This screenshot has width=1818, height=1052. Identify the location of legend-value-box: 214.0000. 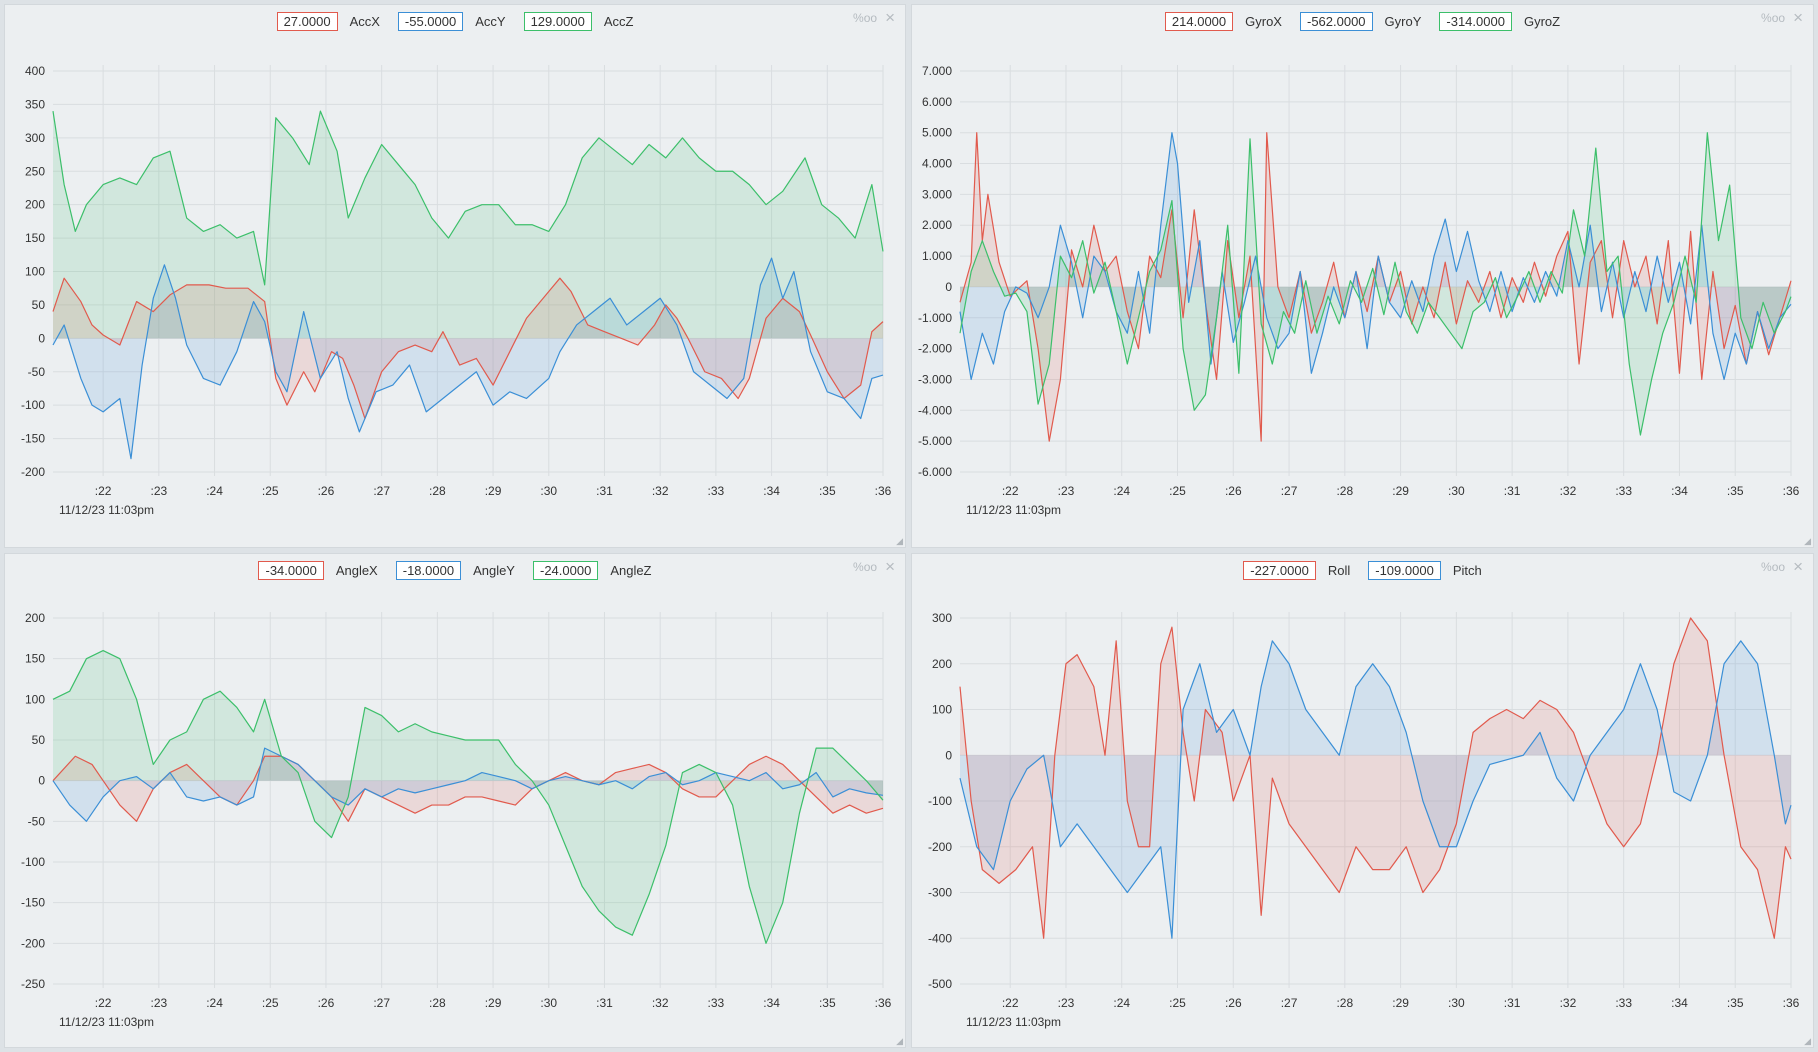
(1199, 21).